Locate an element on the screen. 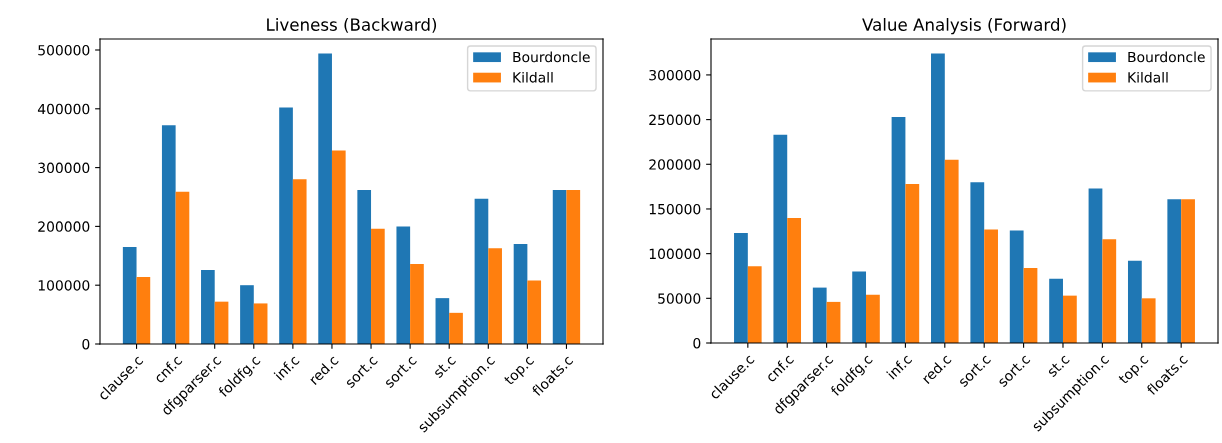 The image size is (1222, 443). x-tick-label: inf.c is located at coordinates (286, 367).